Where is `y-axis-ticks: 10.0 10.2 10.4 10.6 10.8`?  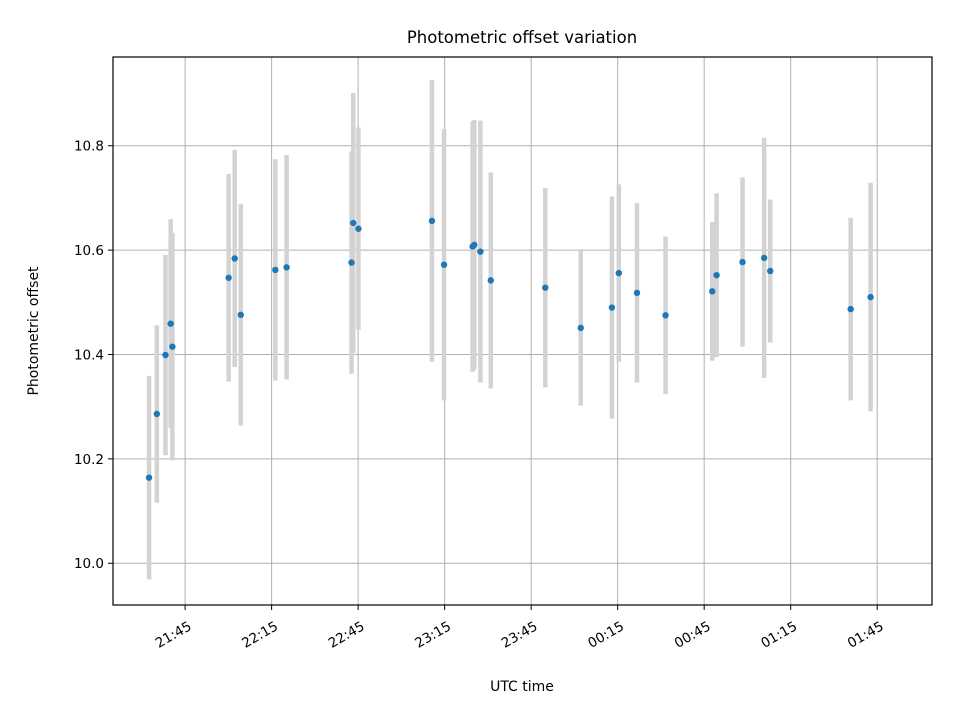 y-axis-ticks: 10.0 10.2 10.4 10.6 10.8 is located at coordinates (93, 355).